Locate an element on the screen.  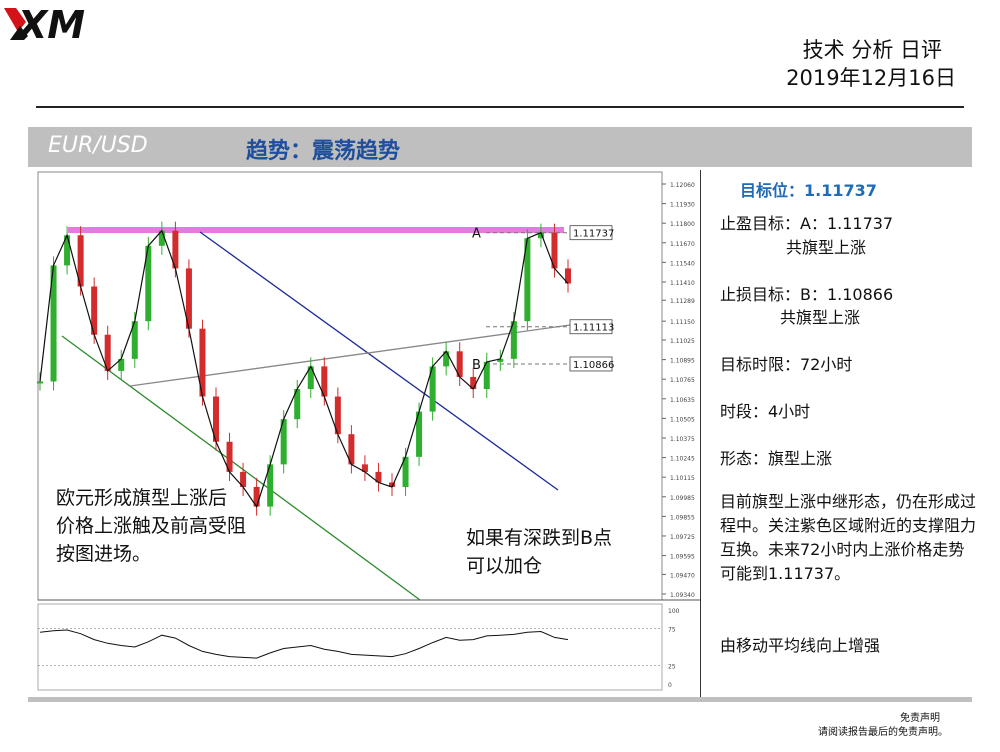
pattern: 形态：旗型上涨 is located at coordinates (776, 458).